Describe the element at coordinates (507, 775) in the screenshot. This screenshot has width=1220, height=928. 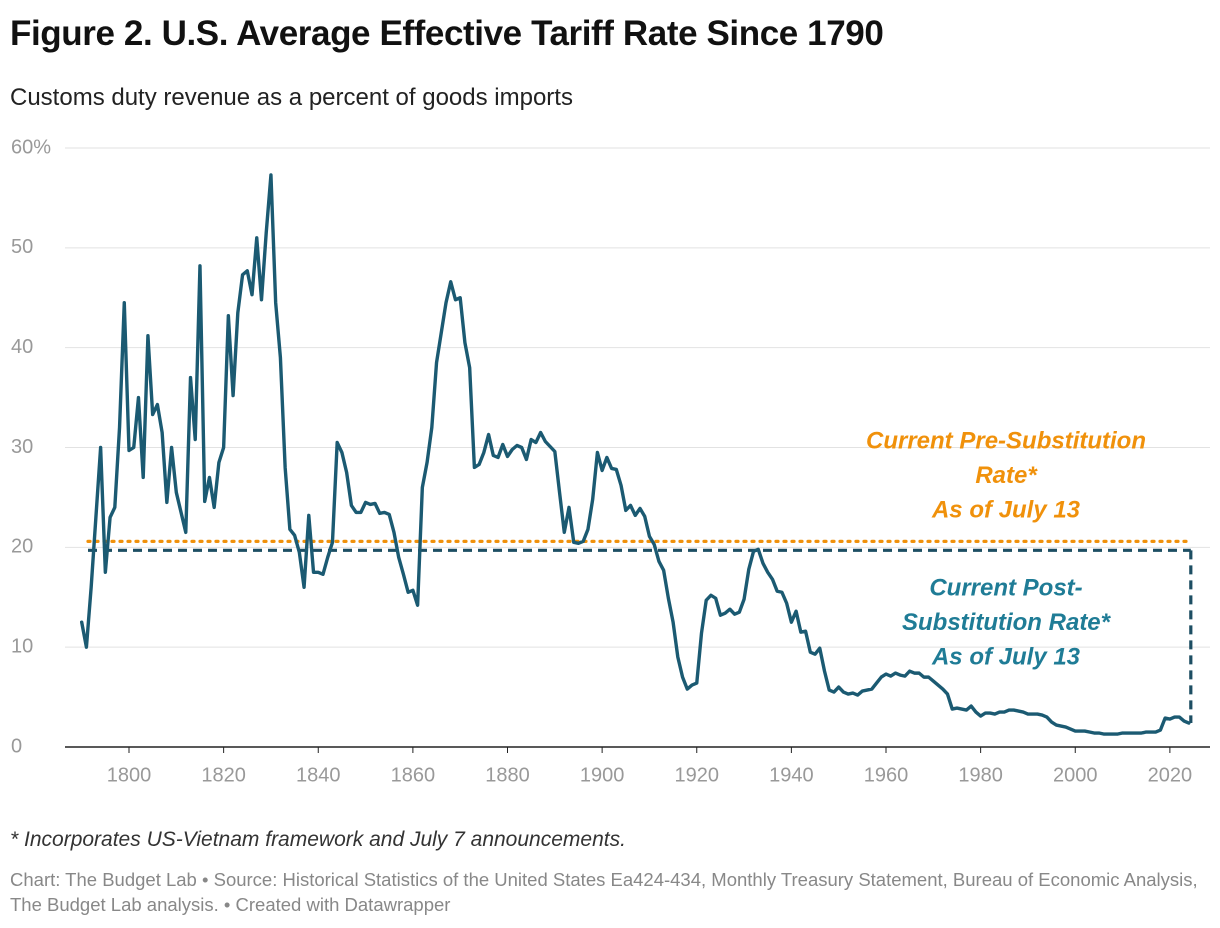
I see `x-tick-label: 1880` at that location.